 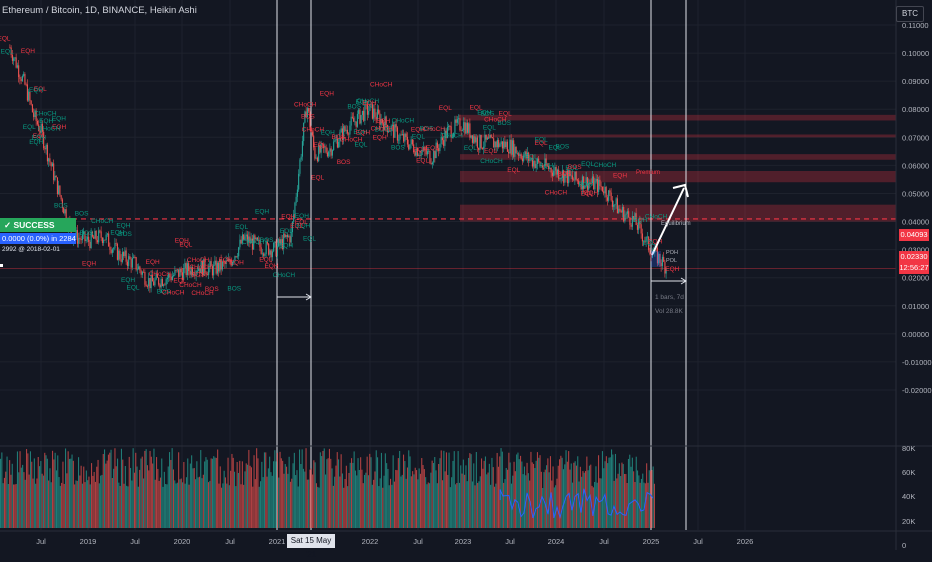 What do you see at coordinates (915, 250) in the screenshot?
I see `y-tick-label: 0.03000` at bounding box center [915, 250].